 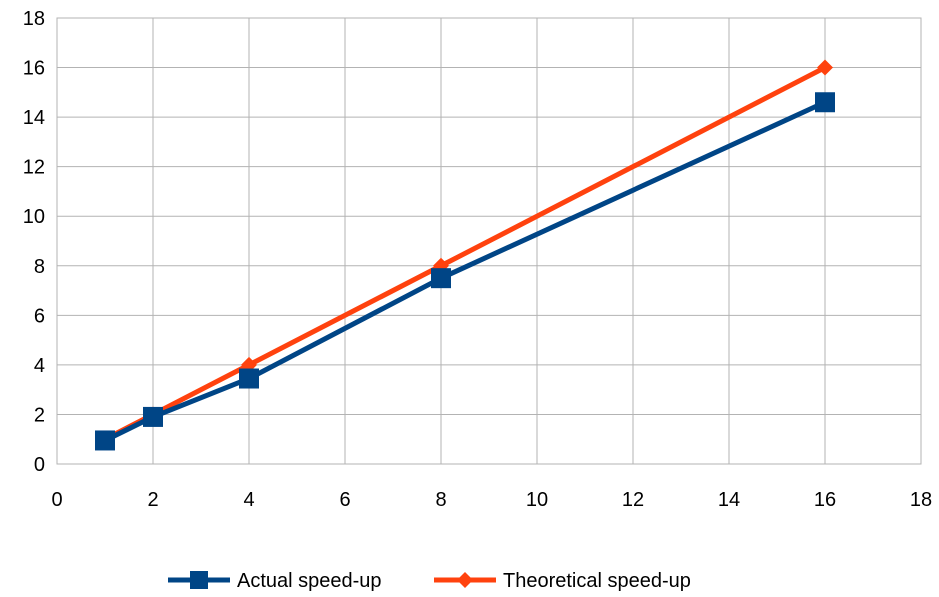 I want to click on legend: Actual speed-up Theoretical speed-up, so click(x=429, y=581).